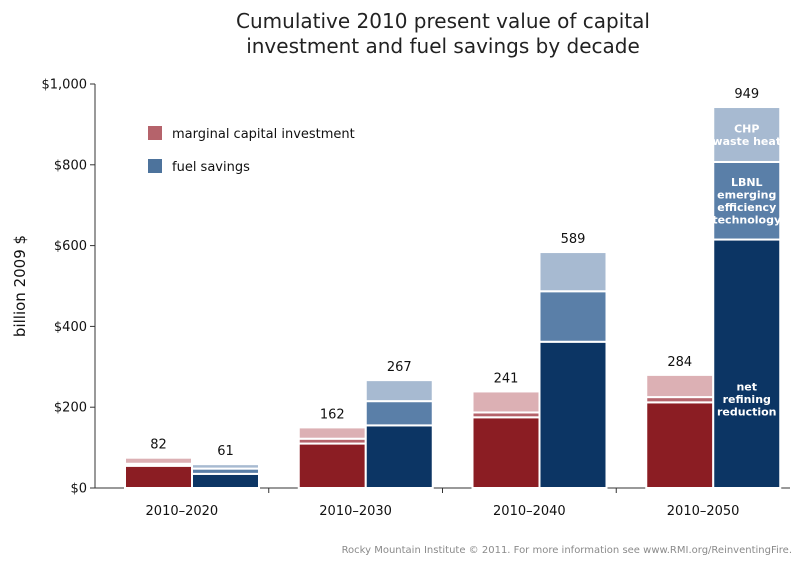 The image size is (800, 570). What do you see at coordinates (182, 511) in the screenshot?
I see `x-tick-label: 2010–2020` at bounding box center [182, 511].